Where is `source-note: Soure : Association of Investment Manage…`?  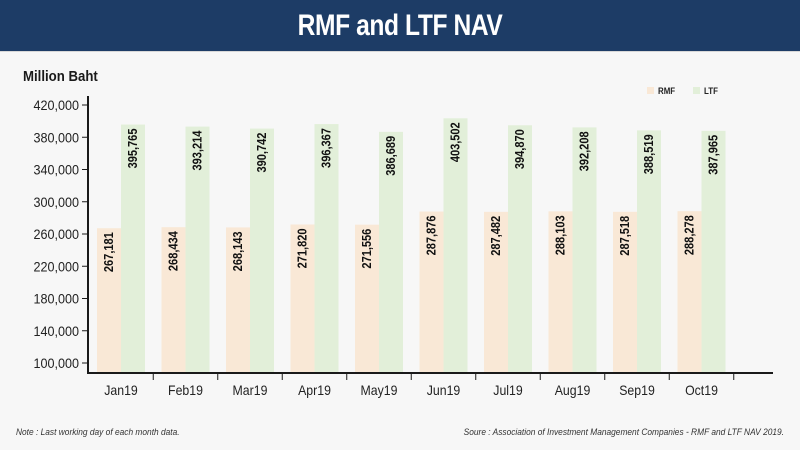 source-note: Soure : Association of Investment Manage… is located at coordinates (623, 432).